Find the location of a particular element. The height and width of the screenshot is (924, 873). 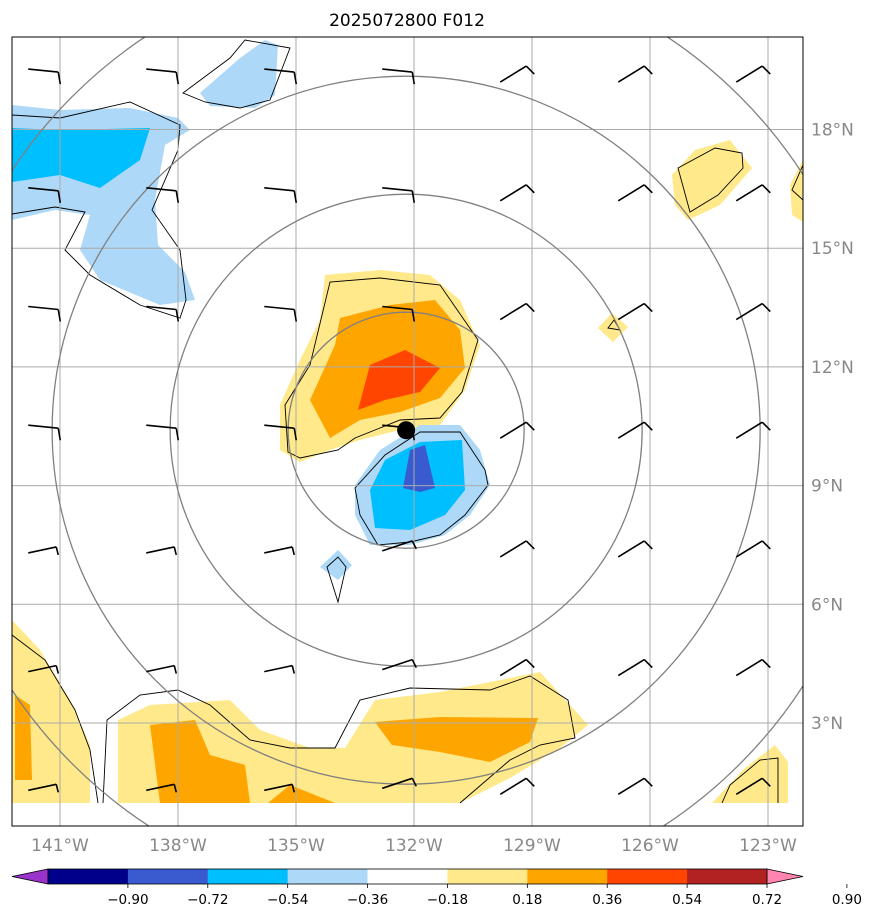

lat-tick-label: 12°N is located at coordinates (832, 368).